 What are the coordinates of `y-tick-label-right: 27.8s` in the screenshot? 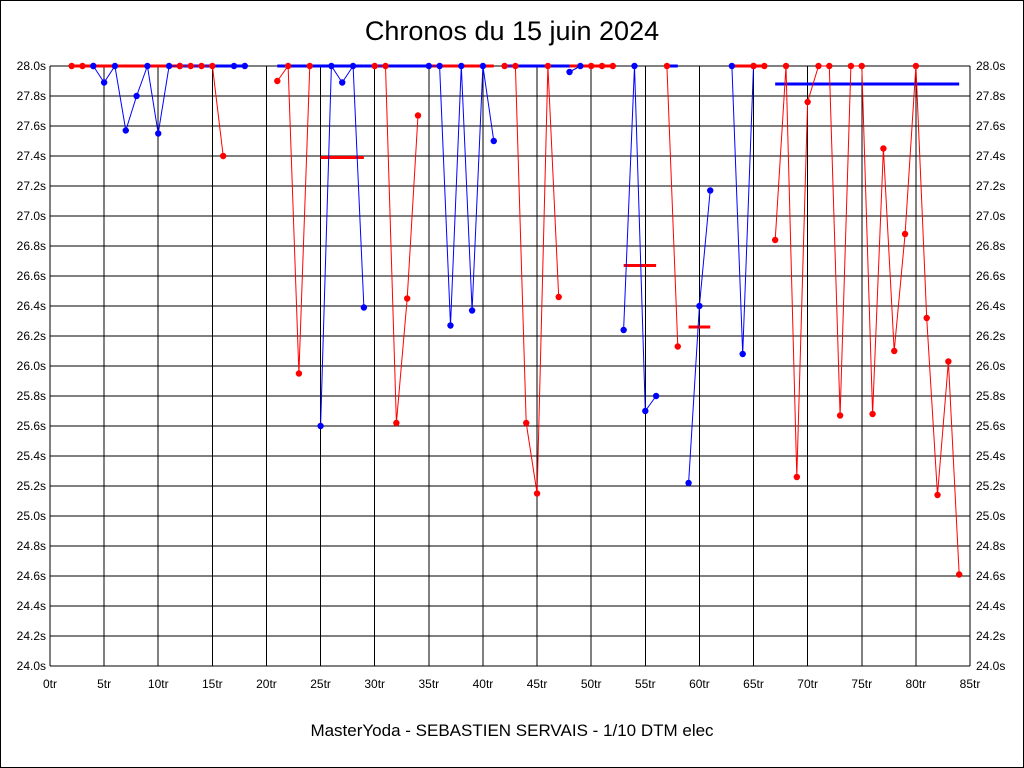 It's located at (990, 96).